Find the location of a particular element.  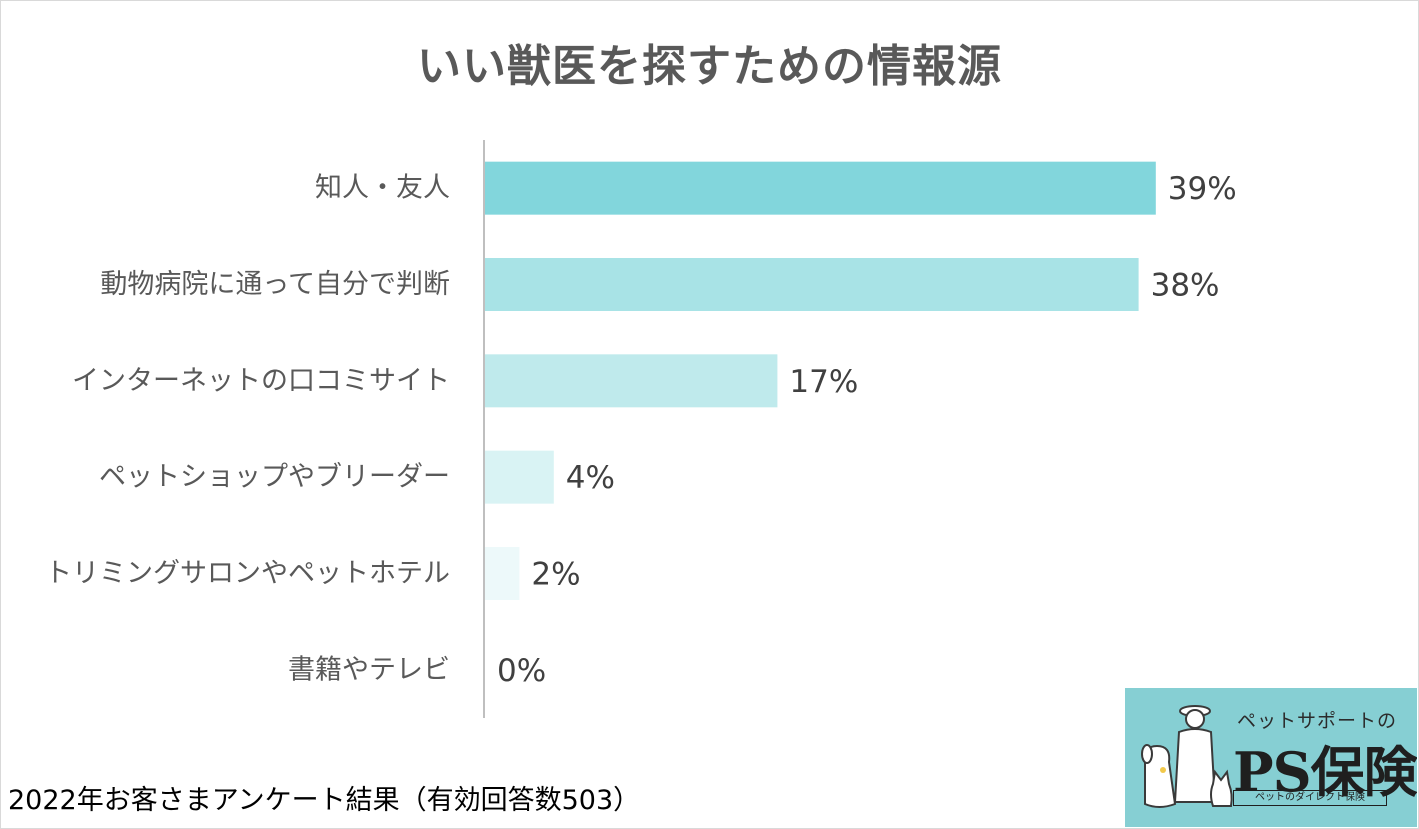

logo-tagline: ペットのダイレクト保険 is located at coordinates (1310, 798).